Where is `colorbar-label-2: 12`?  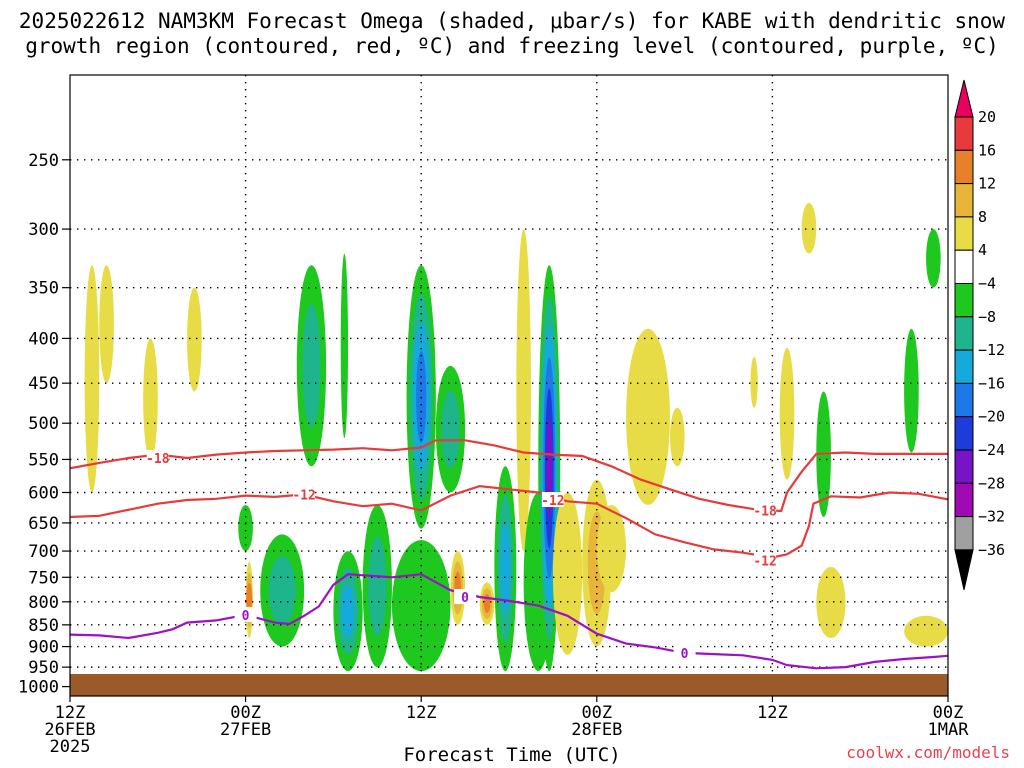
colorbar-label-2: 12 is located at coordinates (987, 184).